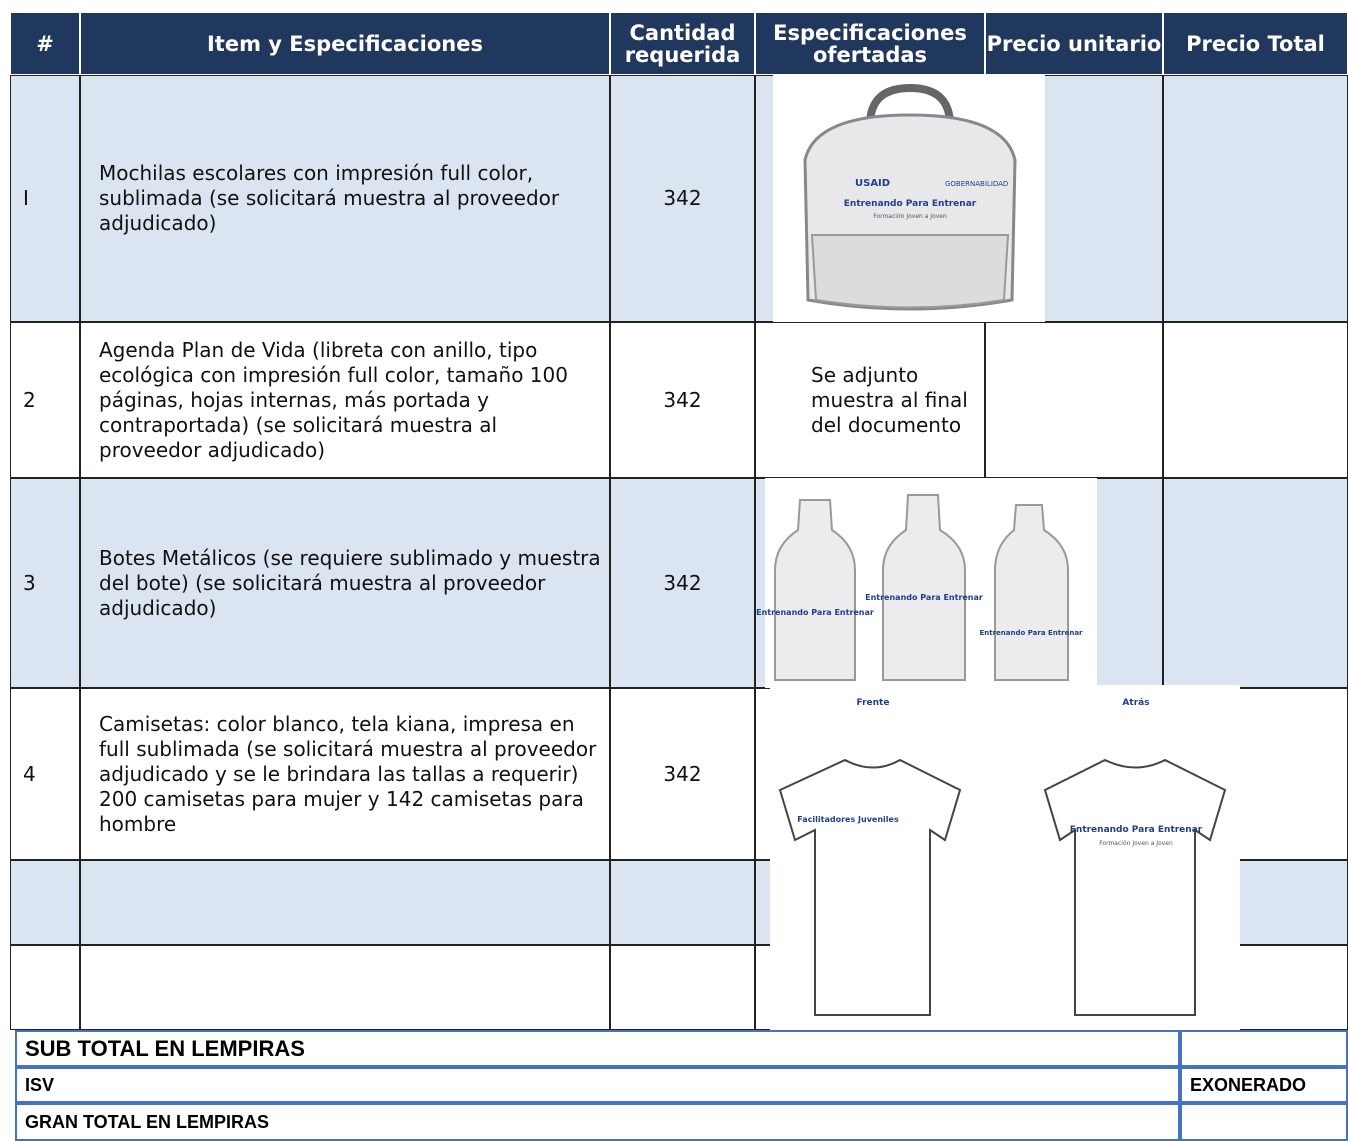 The image size is (1348, 1141). What do you see at coordinates (45, 43) in the screenshot?
I see `header-cell: #` at bounding box center [45, 43].